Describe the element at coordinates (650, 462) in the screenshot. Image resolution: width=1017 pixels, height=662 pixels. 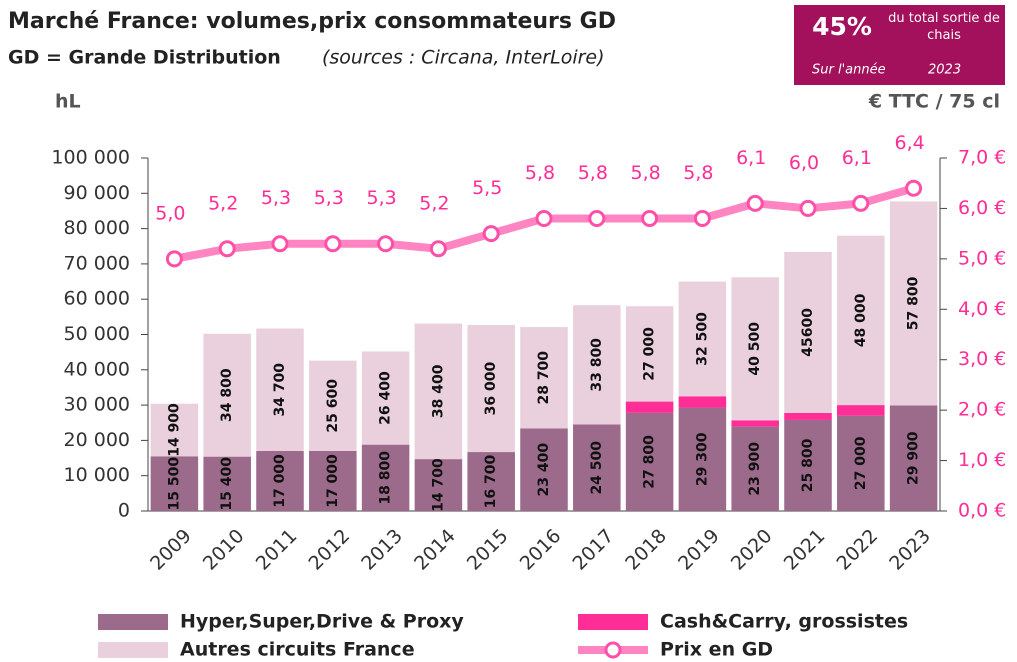
I see `bar-value-label: 27 800` at that location.